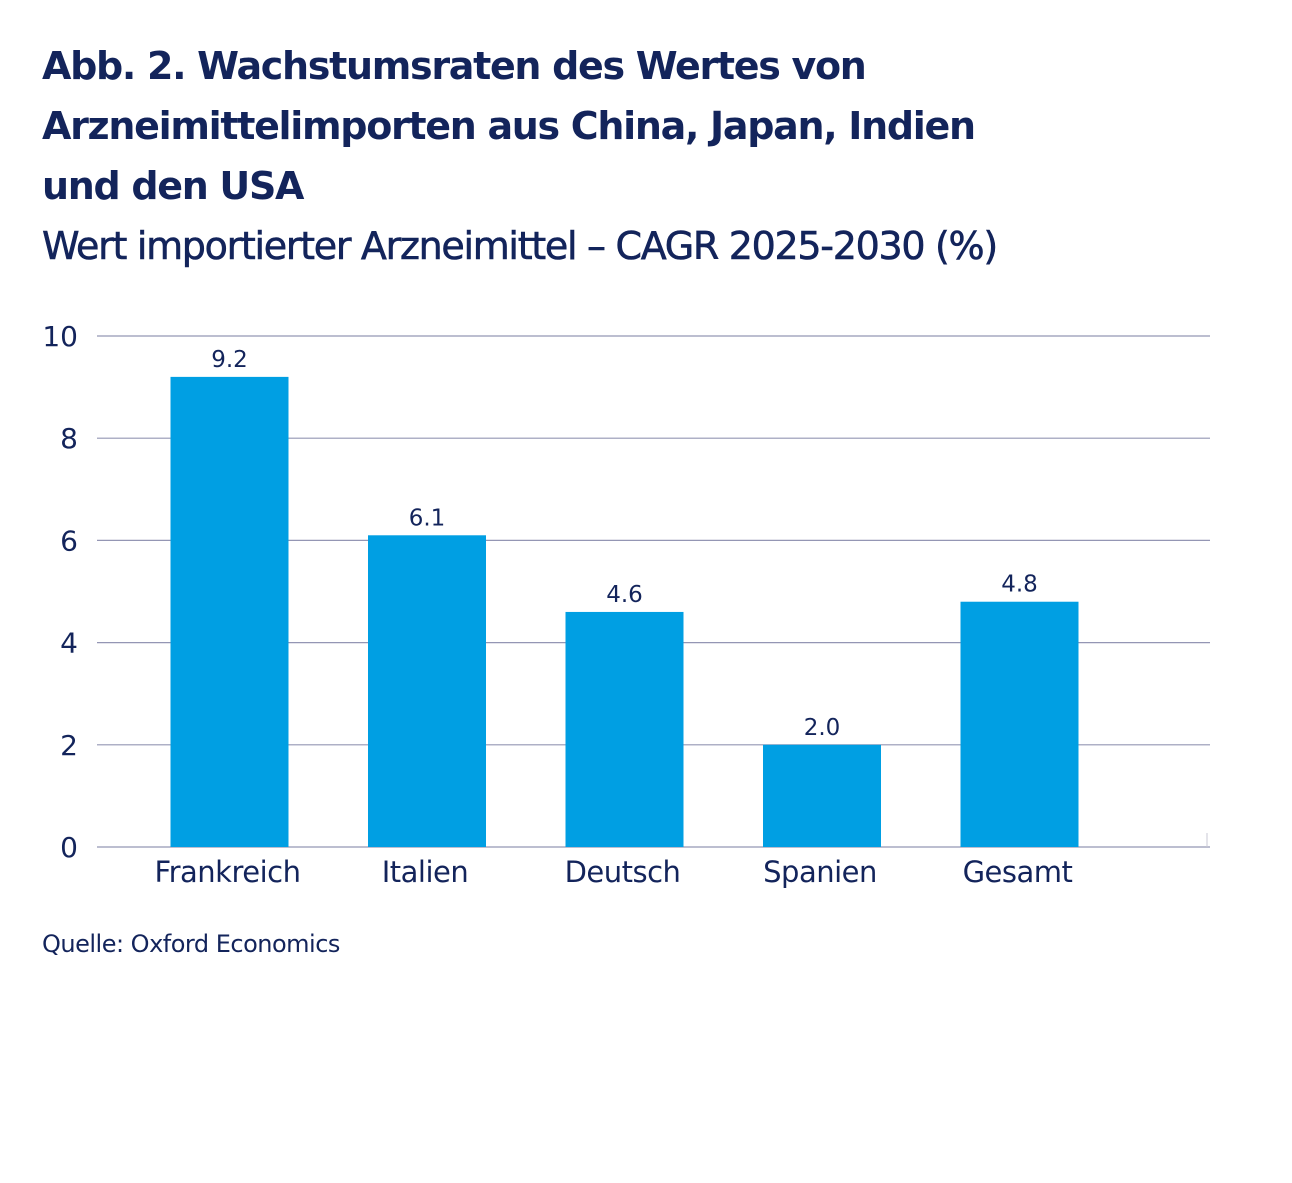 The image size is (1292, 1183). What do you see at coordinates (454, 66) in the screenshot?
I see `chart-title-line: Abb. 2. Wachstumsraten des Wertes von` at bounding box center [454, 66].